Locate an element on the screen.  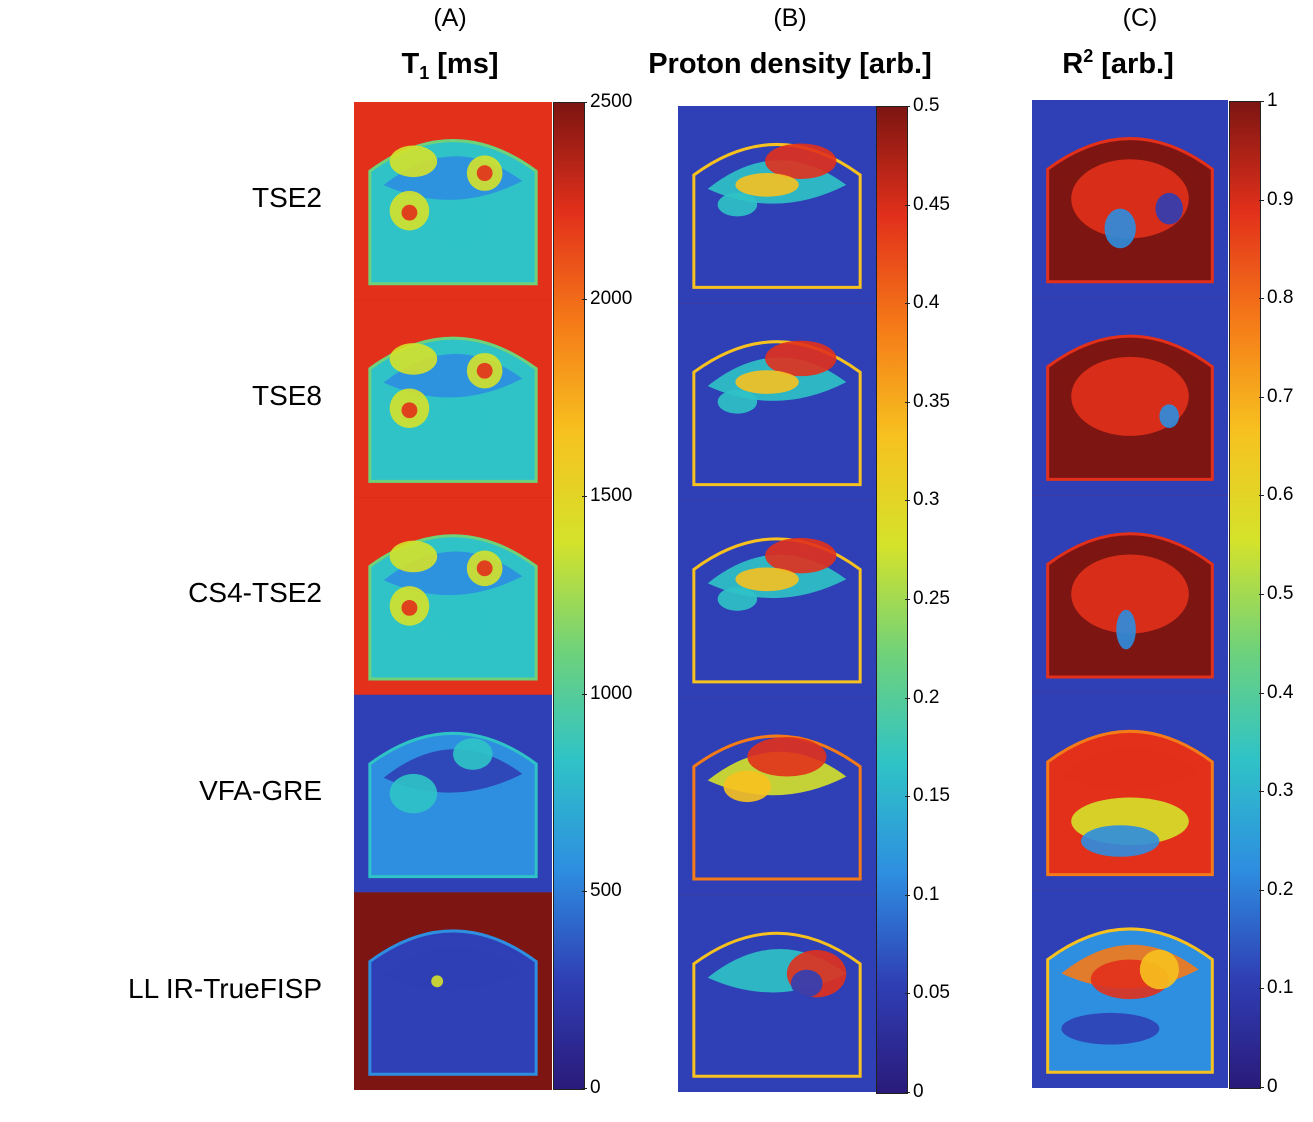
row-label-cs4-tse2: CS4-TSE2 is located at coordinates (255, 592).